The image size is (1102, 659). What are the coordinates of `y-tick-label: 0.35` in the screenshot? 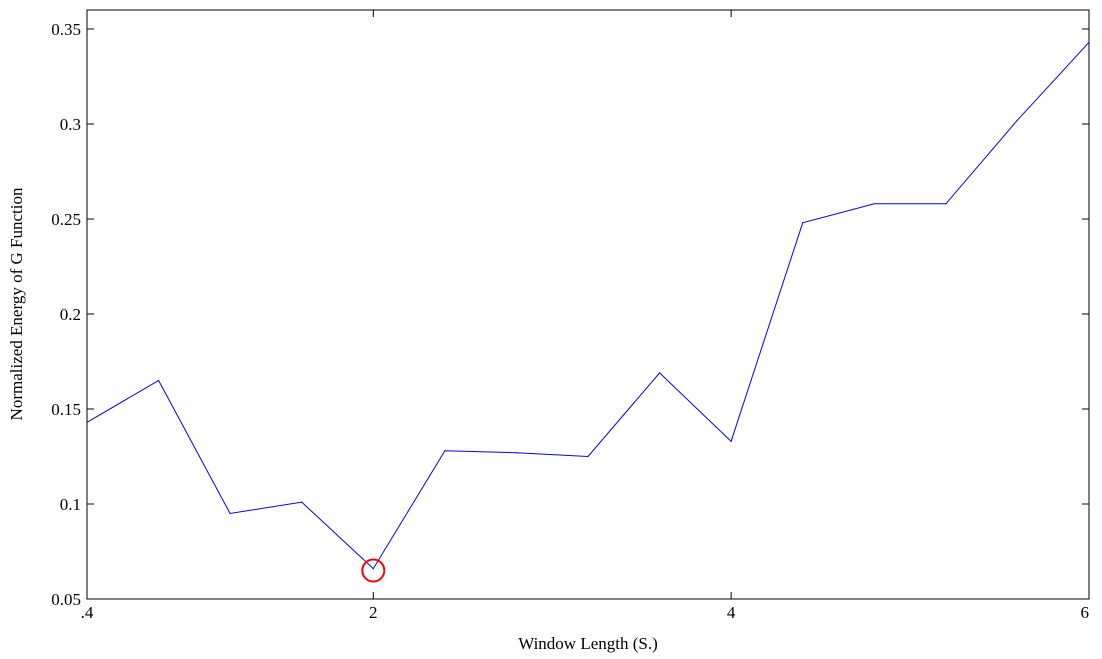 It's located at (66, 29).